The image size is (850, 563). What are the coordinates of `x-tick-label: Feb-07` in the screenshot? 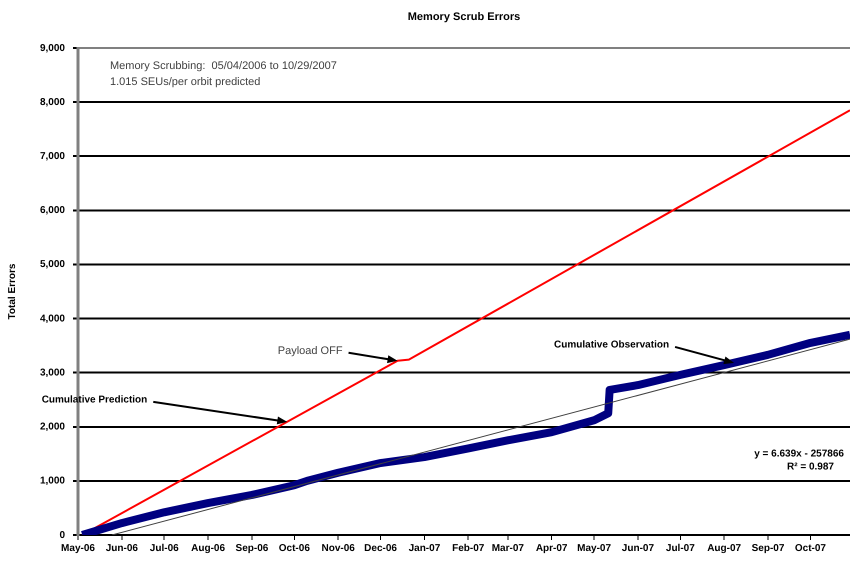 It's located at (468, 548).